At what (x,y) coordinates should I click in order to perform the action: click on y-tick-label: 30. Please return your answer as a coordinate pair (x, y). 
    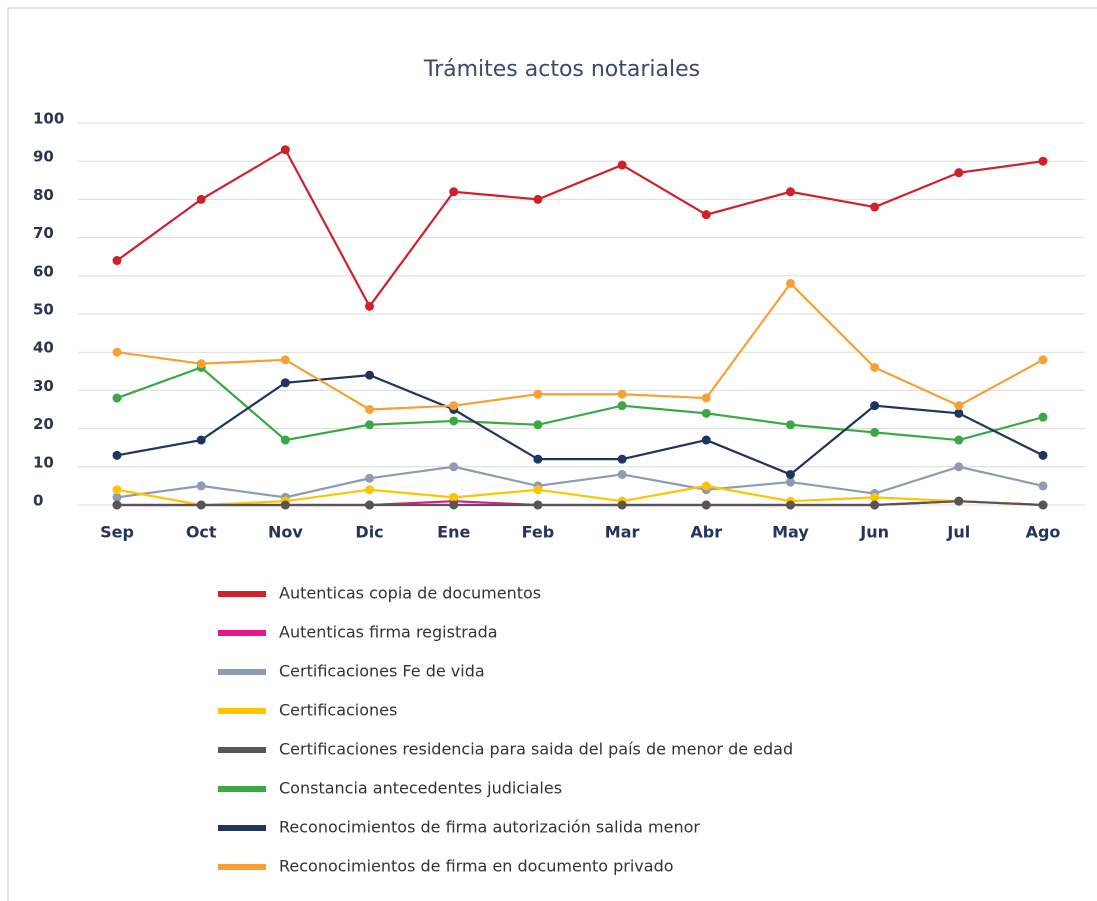
    Looking at the image, I should click on (43, 386).